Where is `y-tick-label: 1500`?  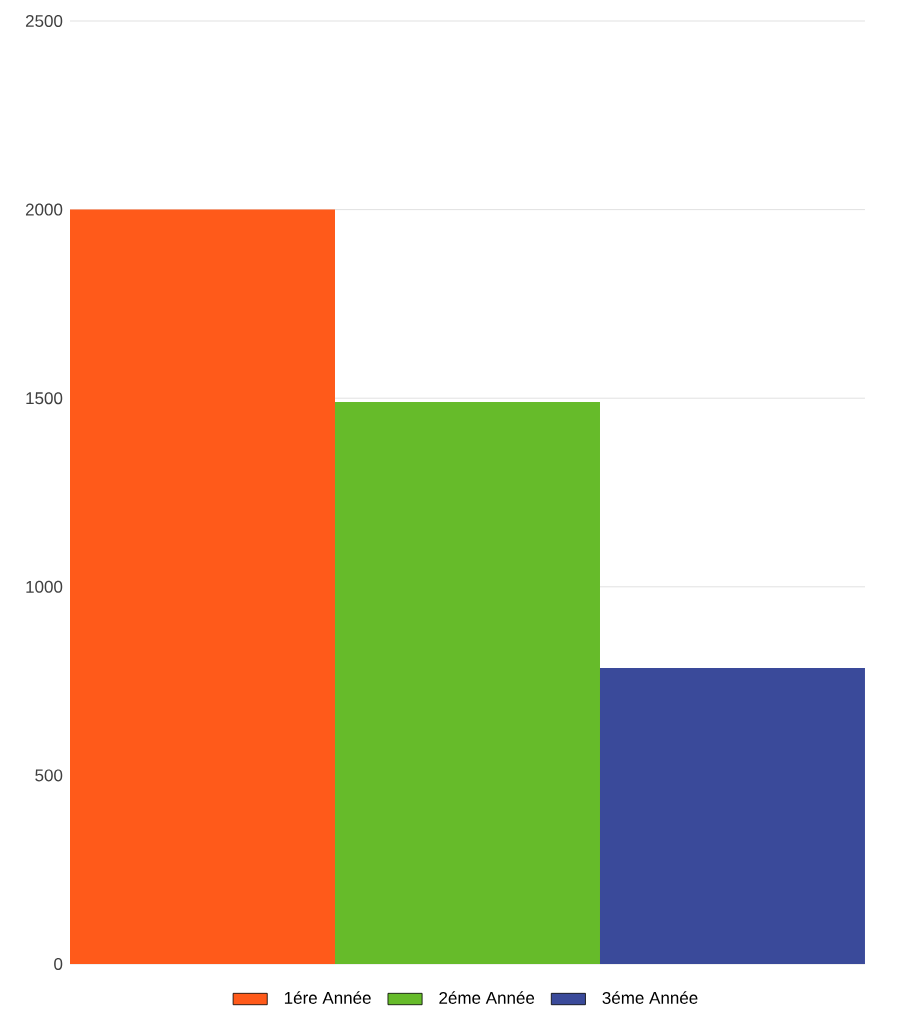 y-tick-label: 1500 is located at coordinates (44, 398).